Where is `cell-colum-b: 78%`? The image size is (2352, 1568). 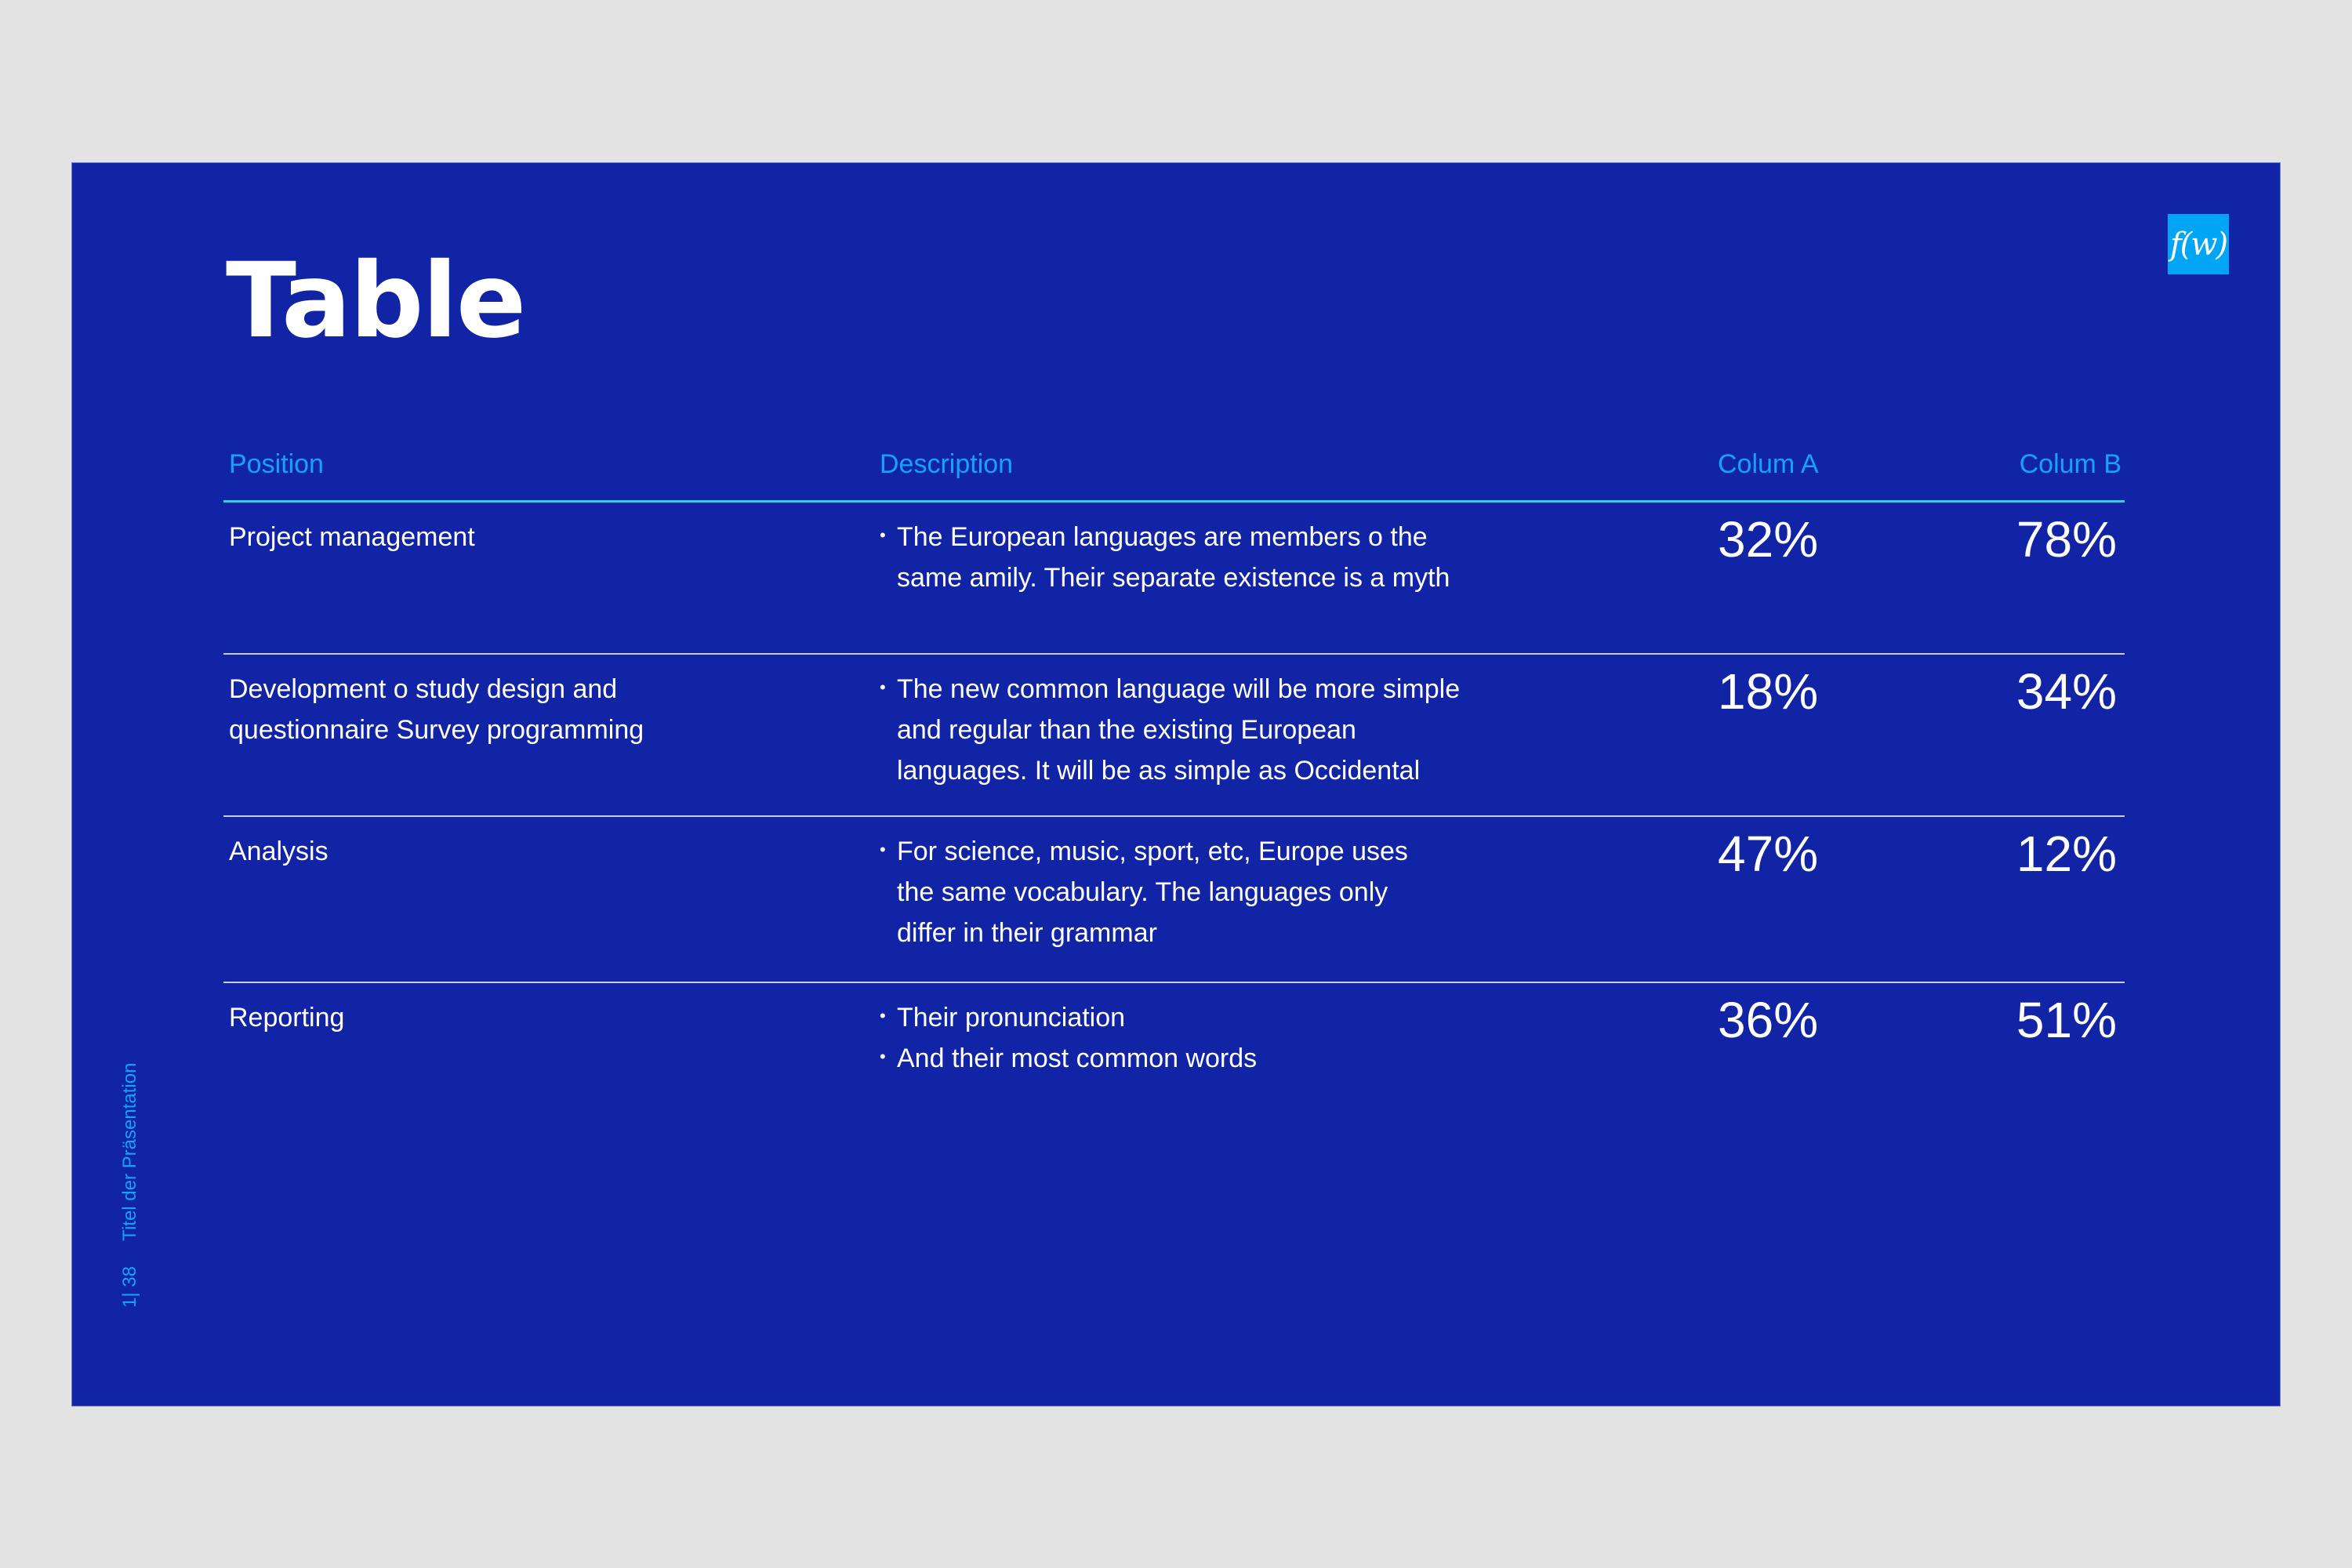 cell-colum-b: 78% is located at coordinates (2066, 539).